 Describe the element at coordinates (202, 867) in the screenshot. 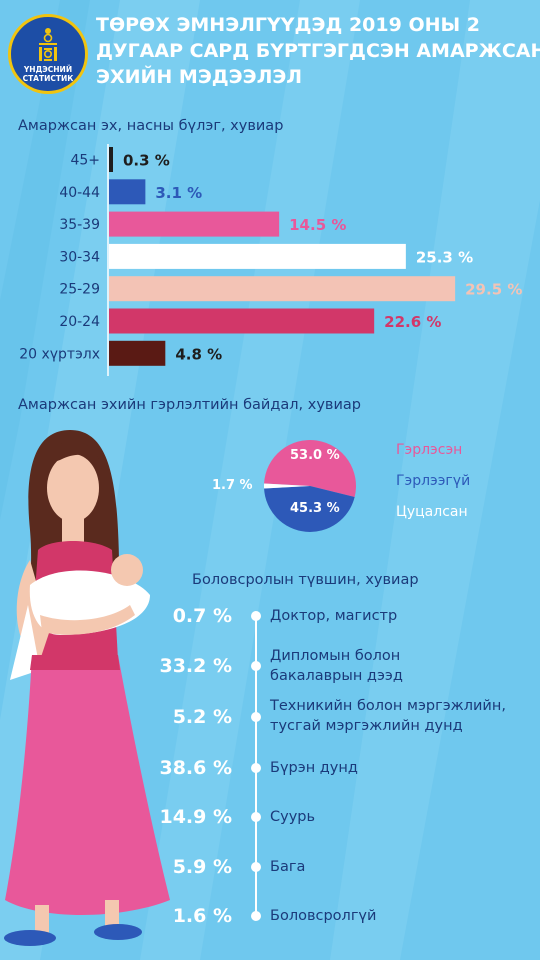

I see `edu-pct-5: 5.9 %` at that location.